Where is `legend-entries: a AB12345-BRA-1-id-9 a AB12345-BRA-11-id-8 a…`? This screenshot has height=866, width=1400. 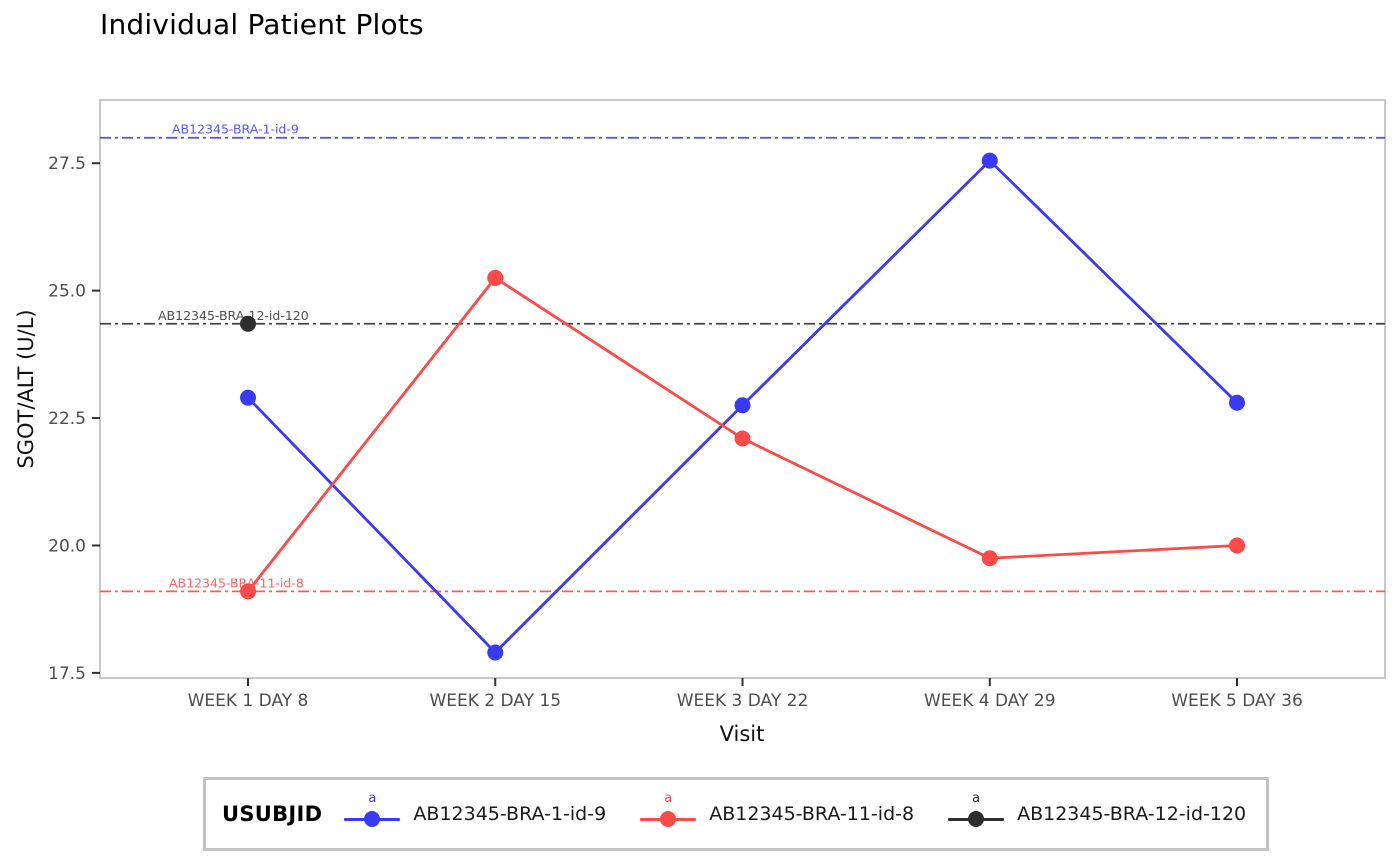
legend-entries: a AB12345-BRA-1-id-9 a AB12345-BRA-11-id-8 a… is located at coordinates (795, 814).